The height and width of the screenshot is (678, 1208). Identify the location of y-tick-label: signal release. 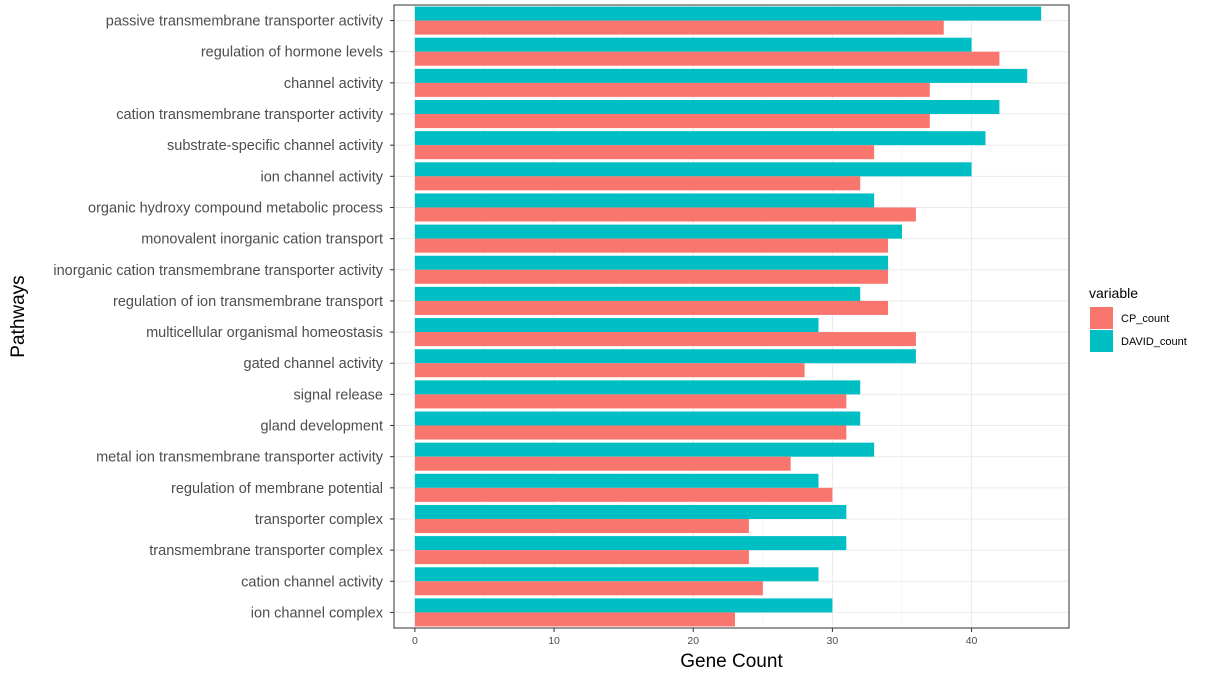
(338, 395).